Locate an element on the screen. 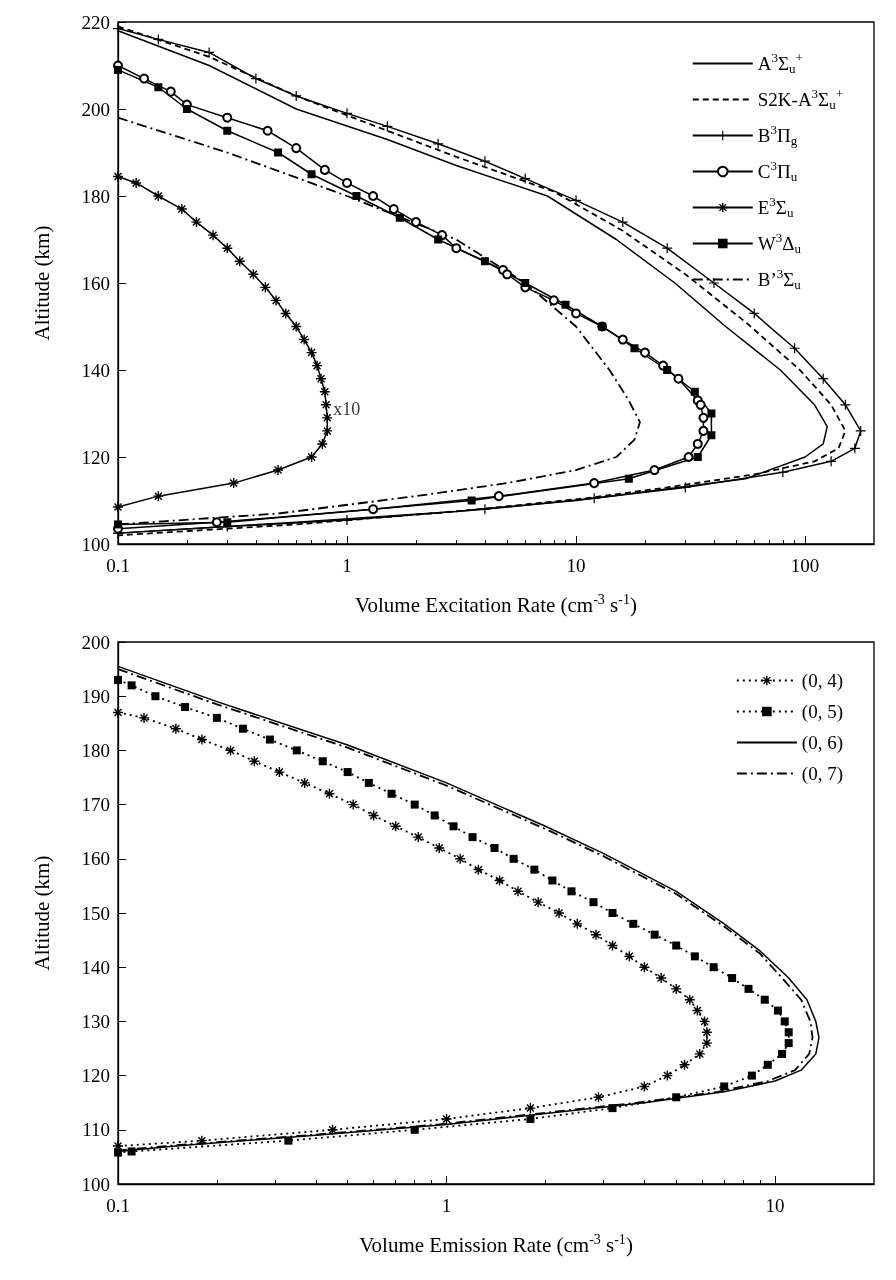 The image size is (896, 1280). x-tick-label: 100 is located at coordinates (805, 565).